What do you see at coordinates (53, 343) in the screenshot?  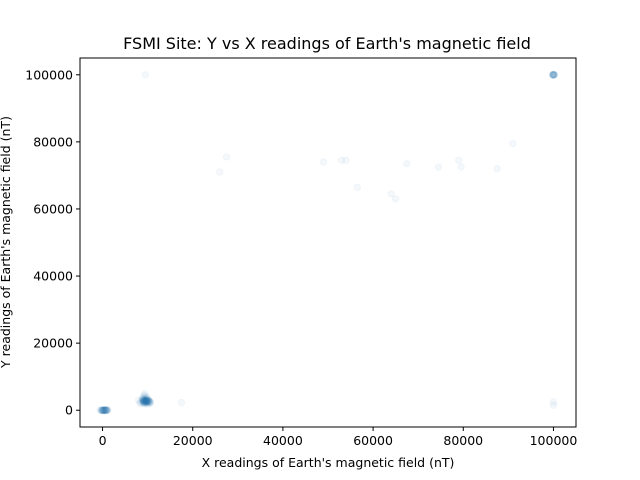 I see `y-tick-label: 20000` at bounding box center [53, 343].